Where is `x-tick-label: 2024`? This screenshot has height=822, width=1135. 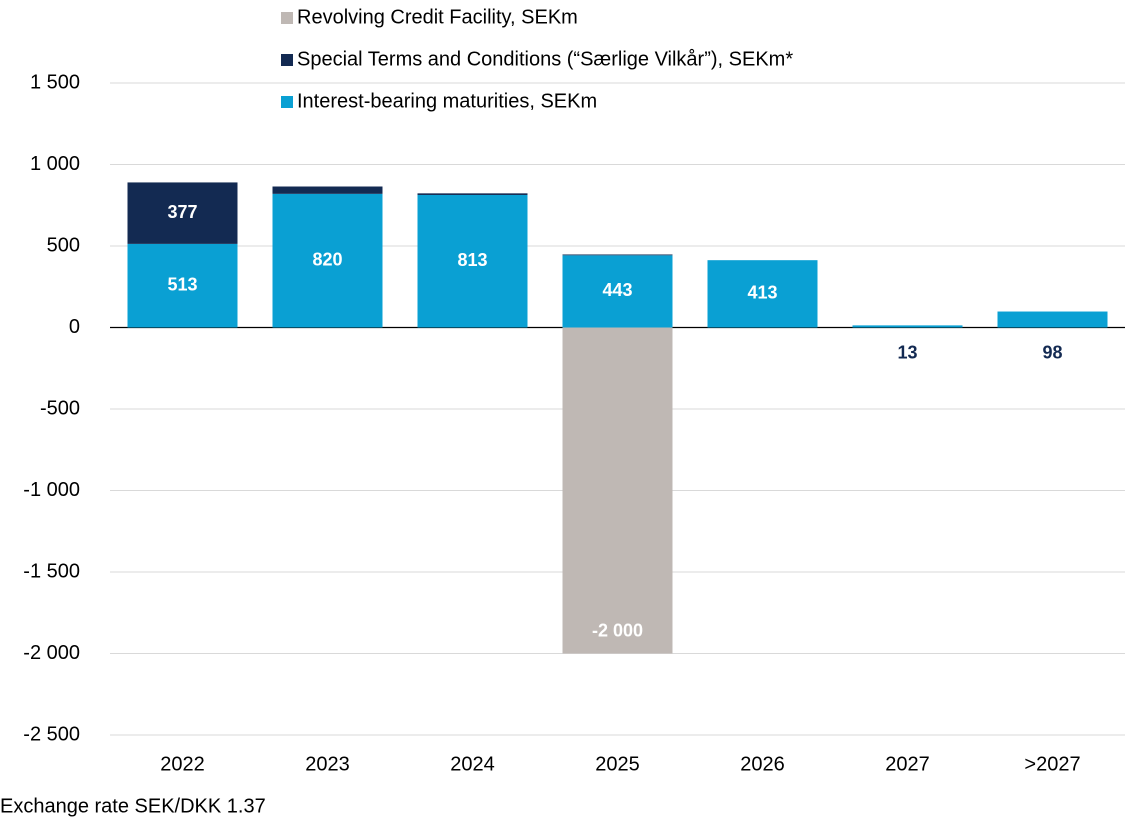 x-tick-label: 2024 is located at coordinates (472, 764).